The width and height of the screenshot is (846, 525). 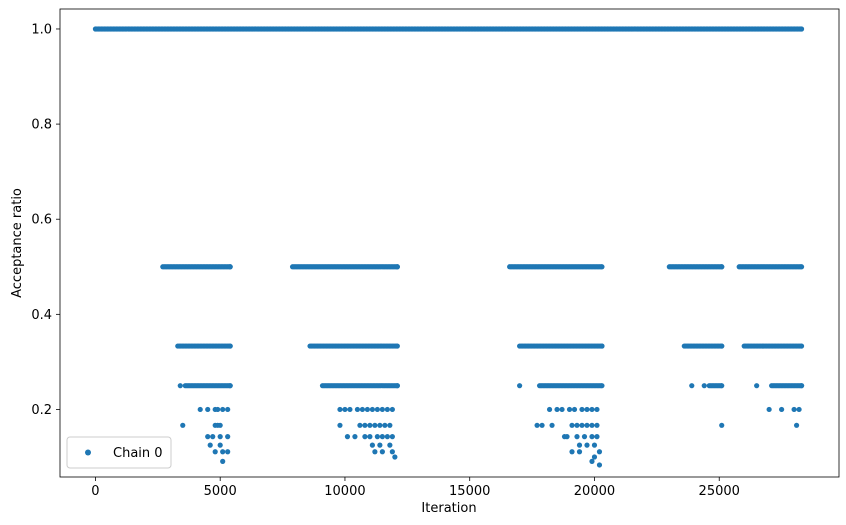 What do you see at coordinates (415, 488) in the screenshot?
I see `x-axis: 0 5000 10000 15000 20000 25000` at bounding box center [415, 488].